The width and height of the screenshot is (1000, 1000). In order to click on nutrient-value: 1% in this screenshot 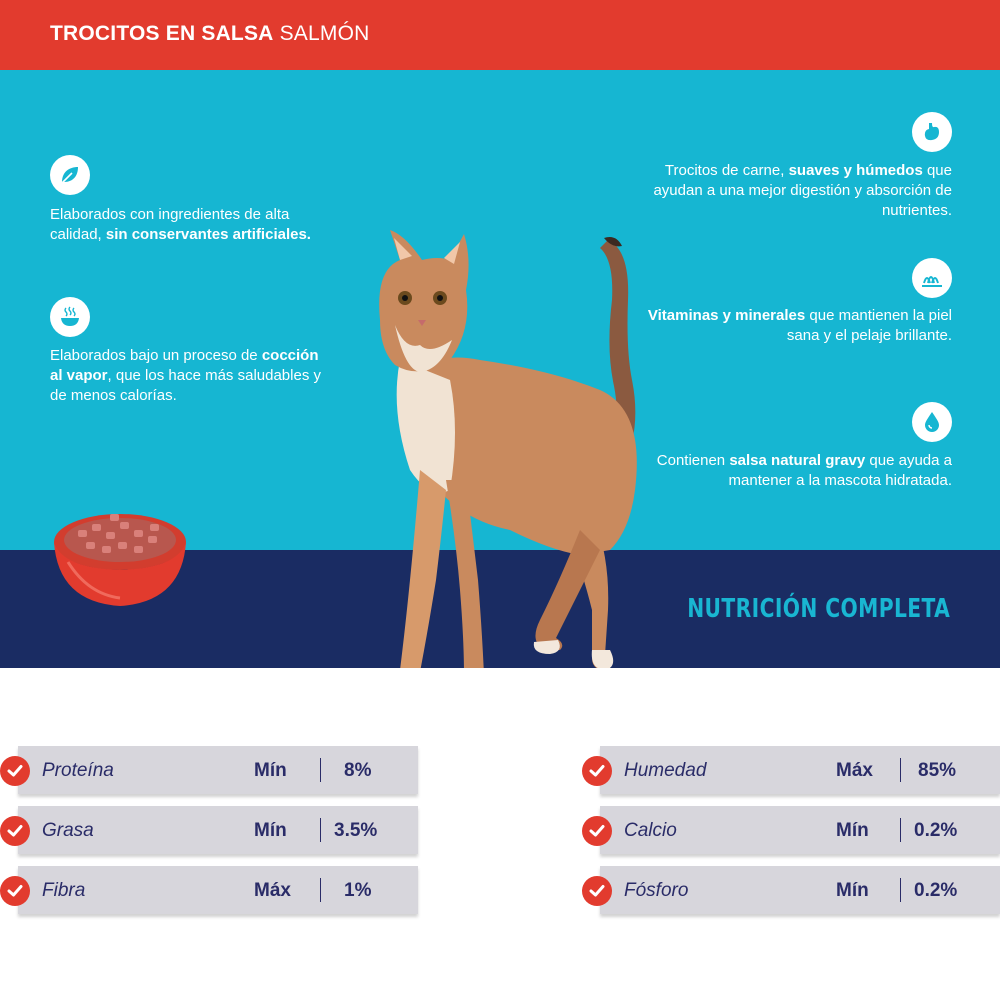, I will do `click(358, 890)`.